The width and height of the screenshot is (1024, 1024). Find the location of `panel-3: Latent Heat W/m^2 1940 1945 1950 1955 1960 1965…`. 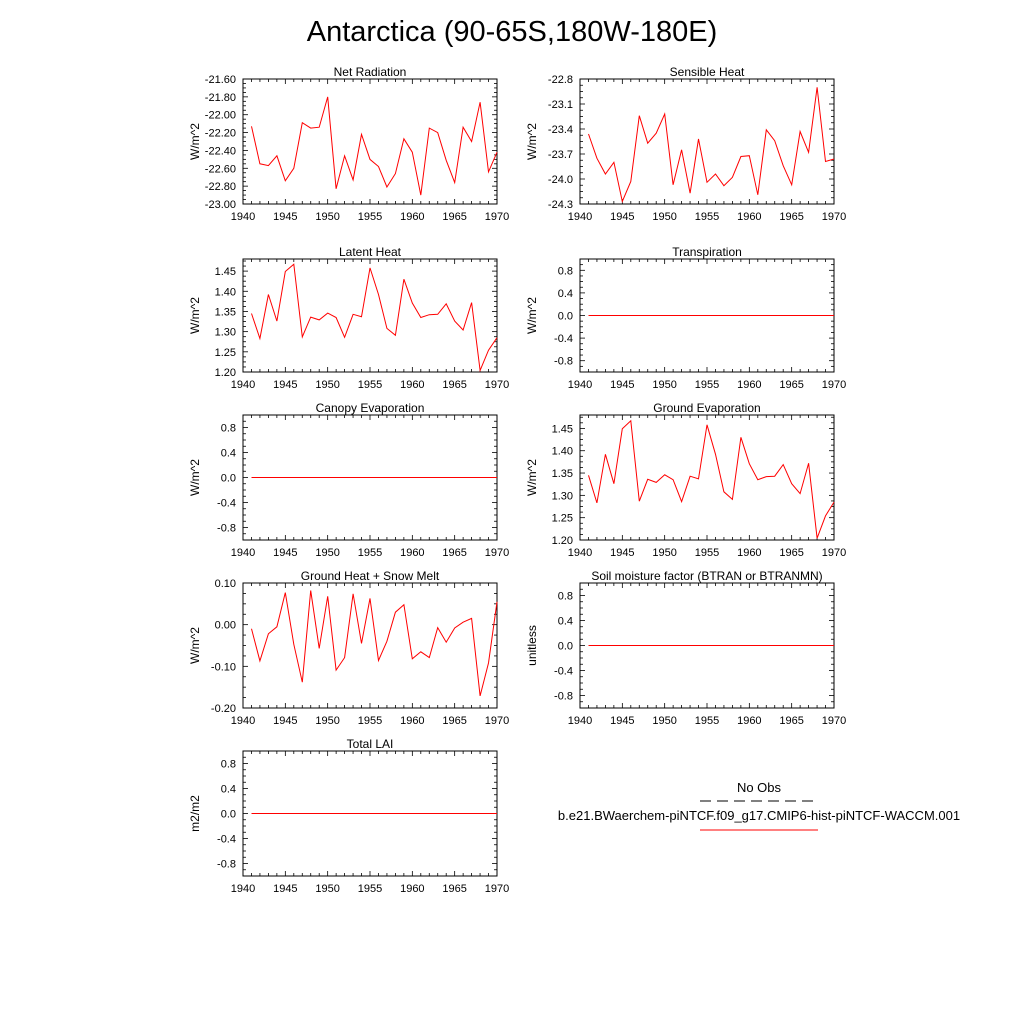

panel-3: Latent Heat W/m^2 1940 1945 1950 1955 1960 1965… is located at coordinates (348, 318).